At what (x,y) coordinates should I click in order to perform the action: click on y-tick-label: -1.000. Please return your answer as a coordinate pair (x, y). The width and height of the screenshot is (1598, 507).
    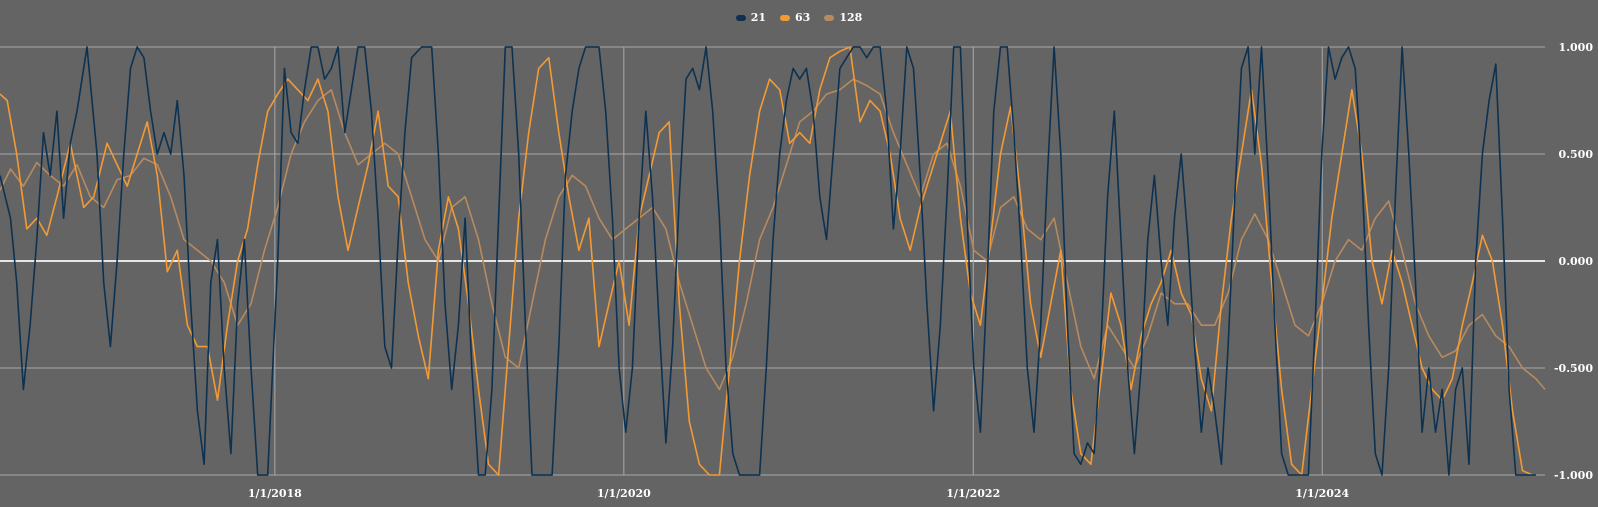
    Looking at the image, I should click on (1573, 475).